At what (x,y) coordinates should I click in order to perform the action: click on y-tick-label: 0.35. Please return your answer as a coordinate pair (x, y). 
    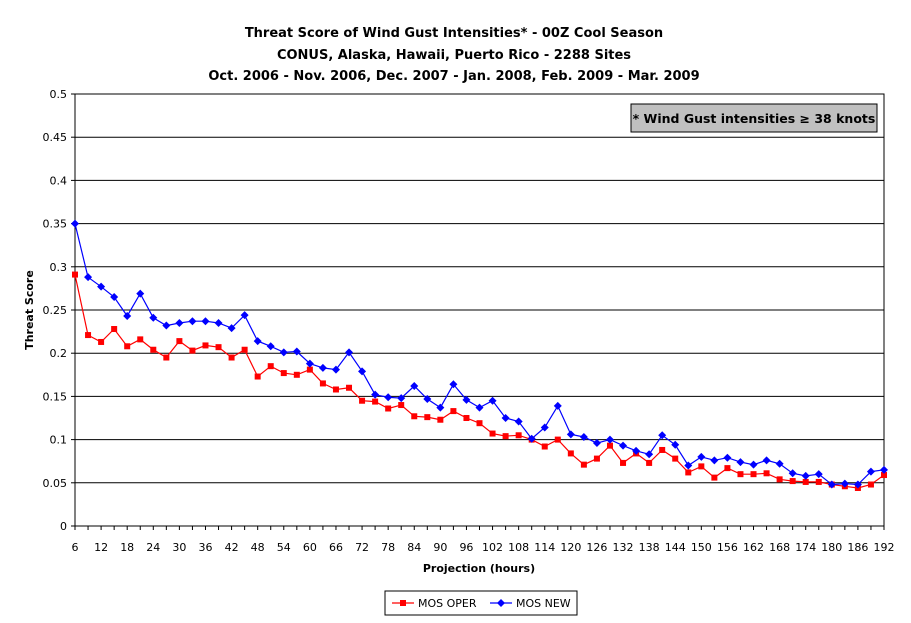
    Looking at the image, I should click on (55, 224).